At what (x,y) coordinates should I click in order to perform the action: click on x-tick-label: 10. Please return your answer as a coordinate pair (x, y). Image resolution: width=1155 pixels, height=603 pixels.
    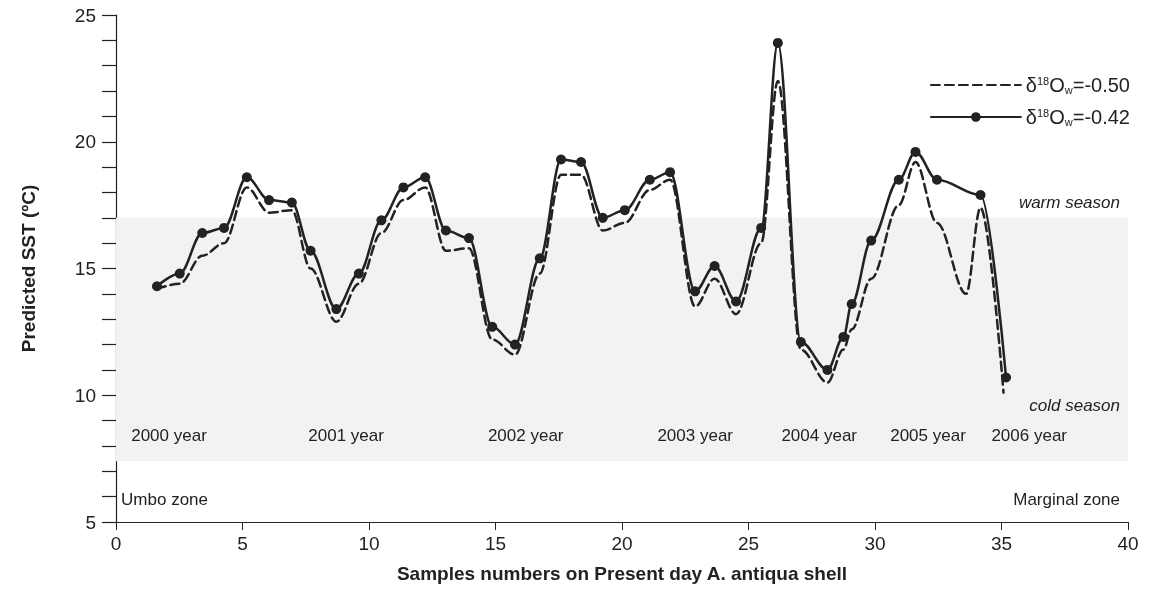
    Looking at the image, I should click on (369, 543).